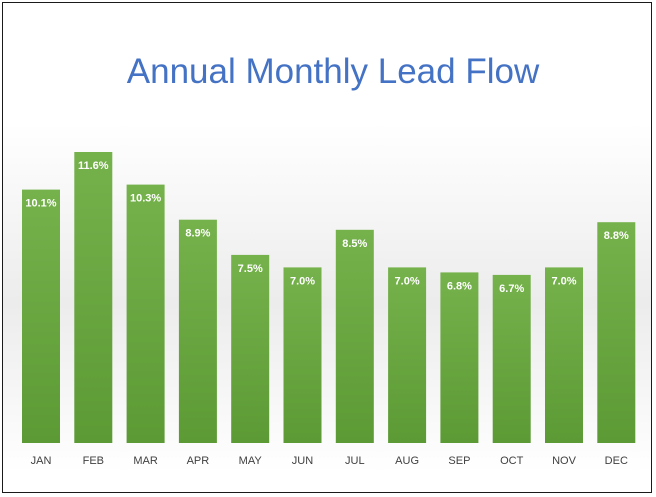 The image size is (656, 497). Describe the element at coordinates (41, 461) in the screenshot. I see `tick-label-jan: JAN` at that location.